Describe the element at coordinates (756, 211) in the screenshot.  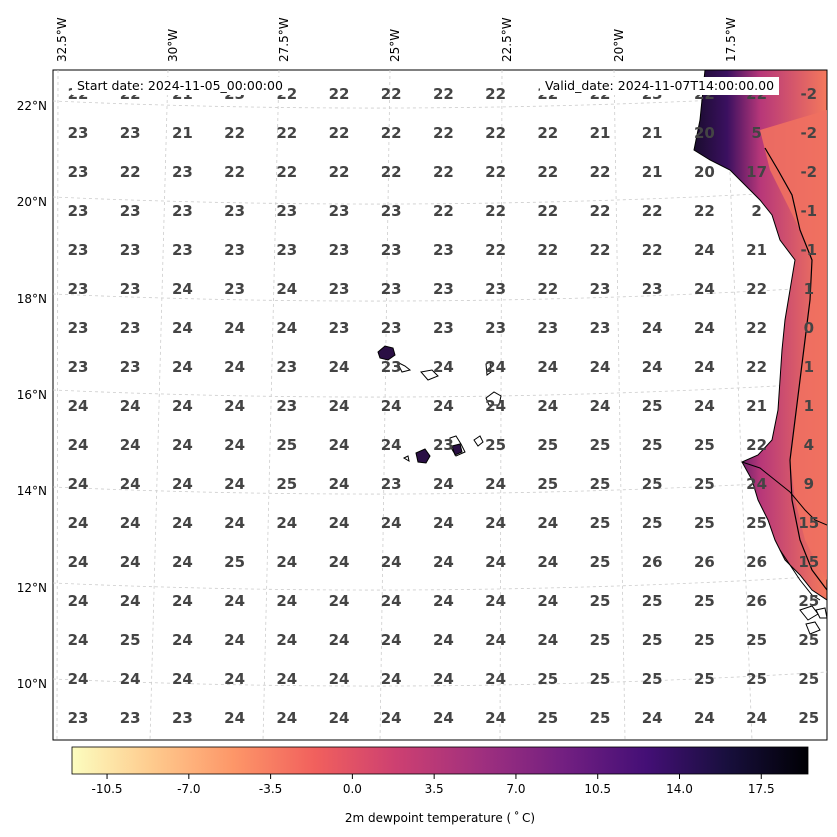
I see `dewpoint-value: 2` at that location.